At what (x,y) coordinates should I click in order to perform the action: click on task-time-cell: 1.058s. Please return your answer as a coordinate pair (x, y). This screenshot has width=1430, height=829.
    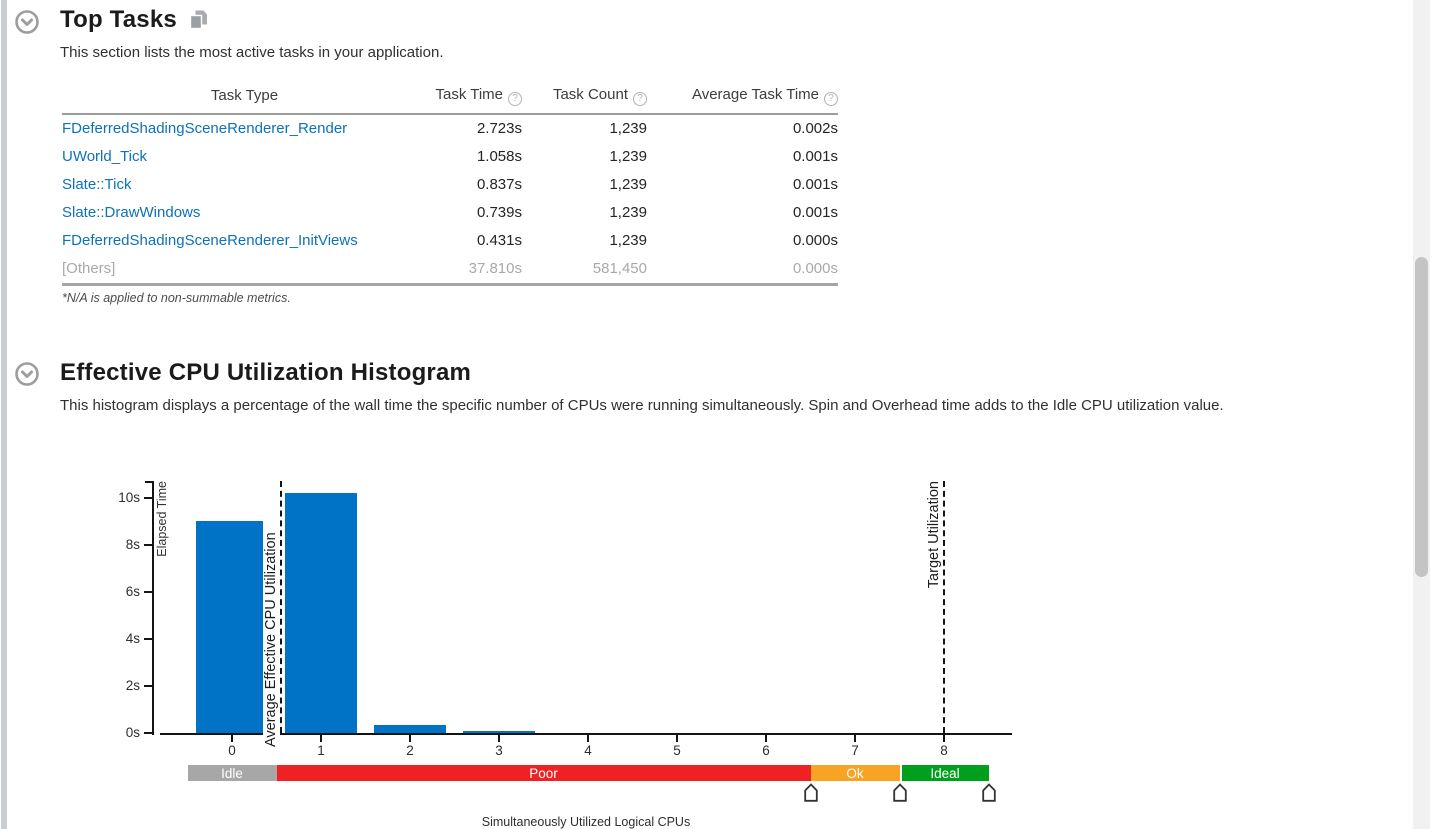
    Looking at the image, I should click on (499, 156).